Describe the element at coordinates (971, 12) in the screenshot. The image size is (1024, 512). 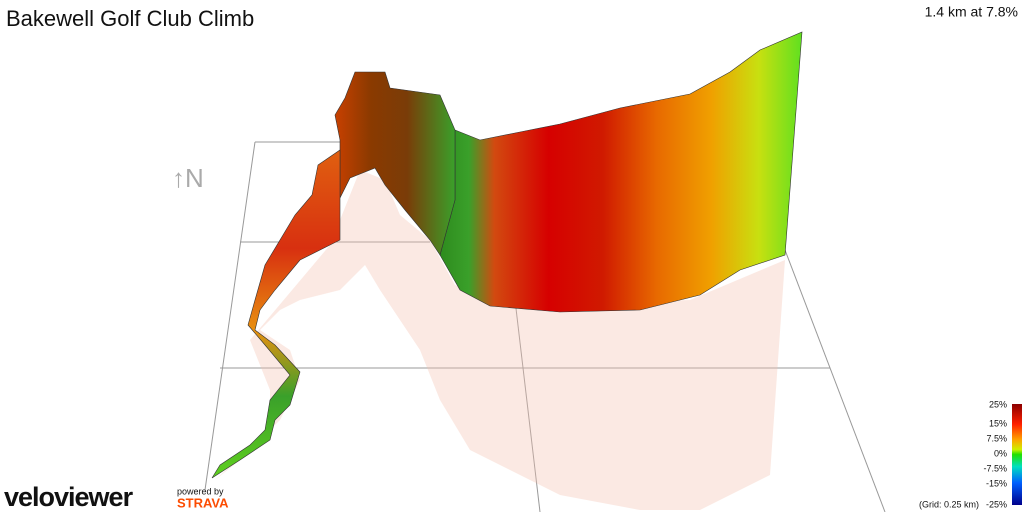
I see `summary: 1.4 km at 7.8%` at that location.